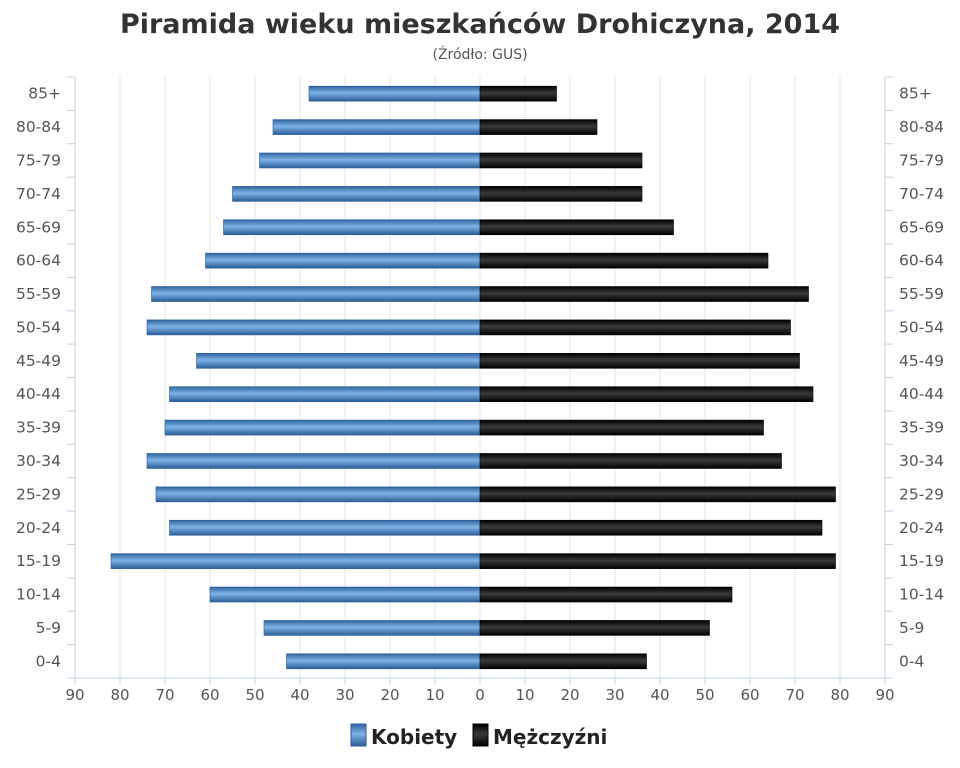 Image resolution: width=960 pixels, height=768 pixels. Describe the element at coordinates (921, 327) in the screenshot. I see `category-label-right: 50-54` at that location.